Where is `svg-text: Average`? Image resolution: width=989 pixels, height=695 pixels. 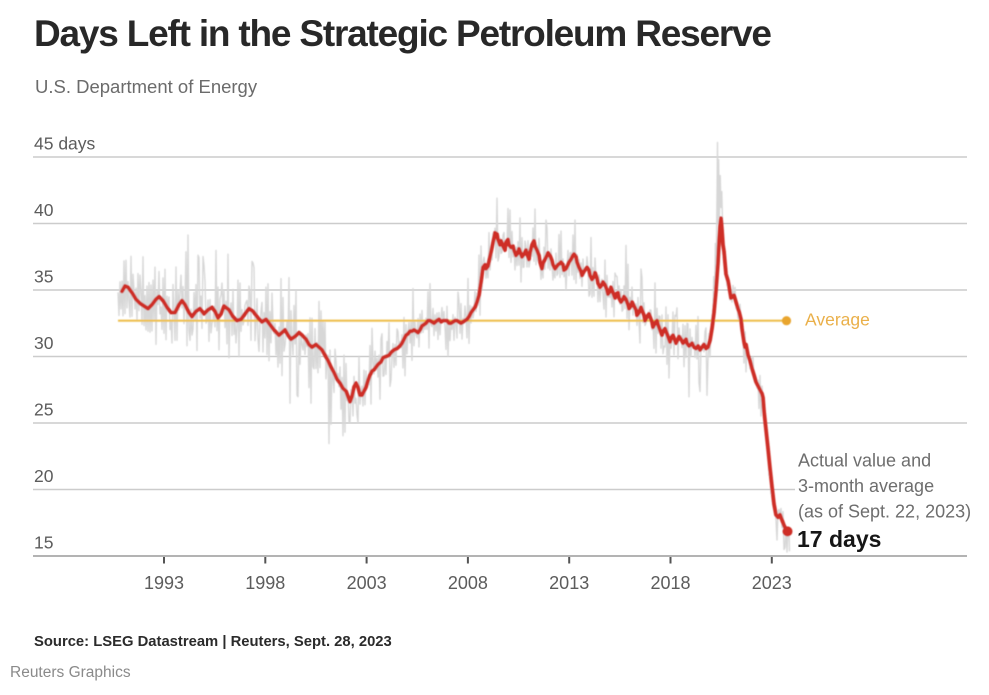 svg-text: Average is located at coordinates (837, 320).